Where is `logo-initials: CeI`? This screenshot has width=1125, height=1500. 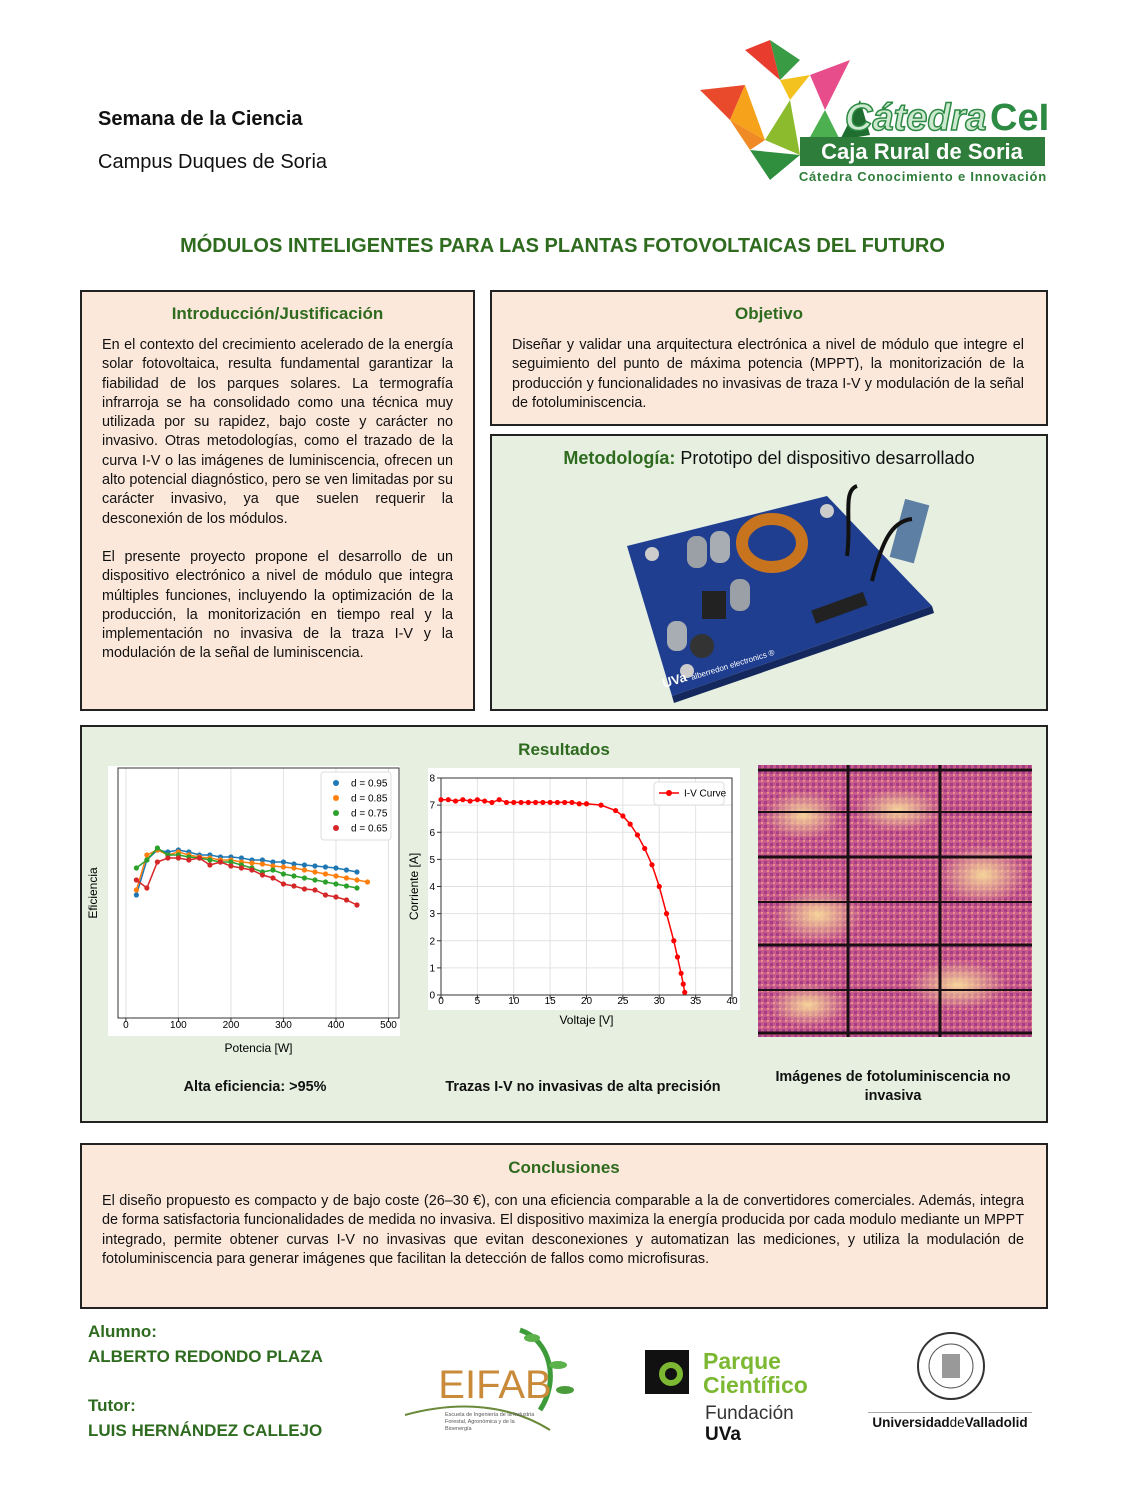 logo-initials: CeI is located at coordinates (1019, 118).